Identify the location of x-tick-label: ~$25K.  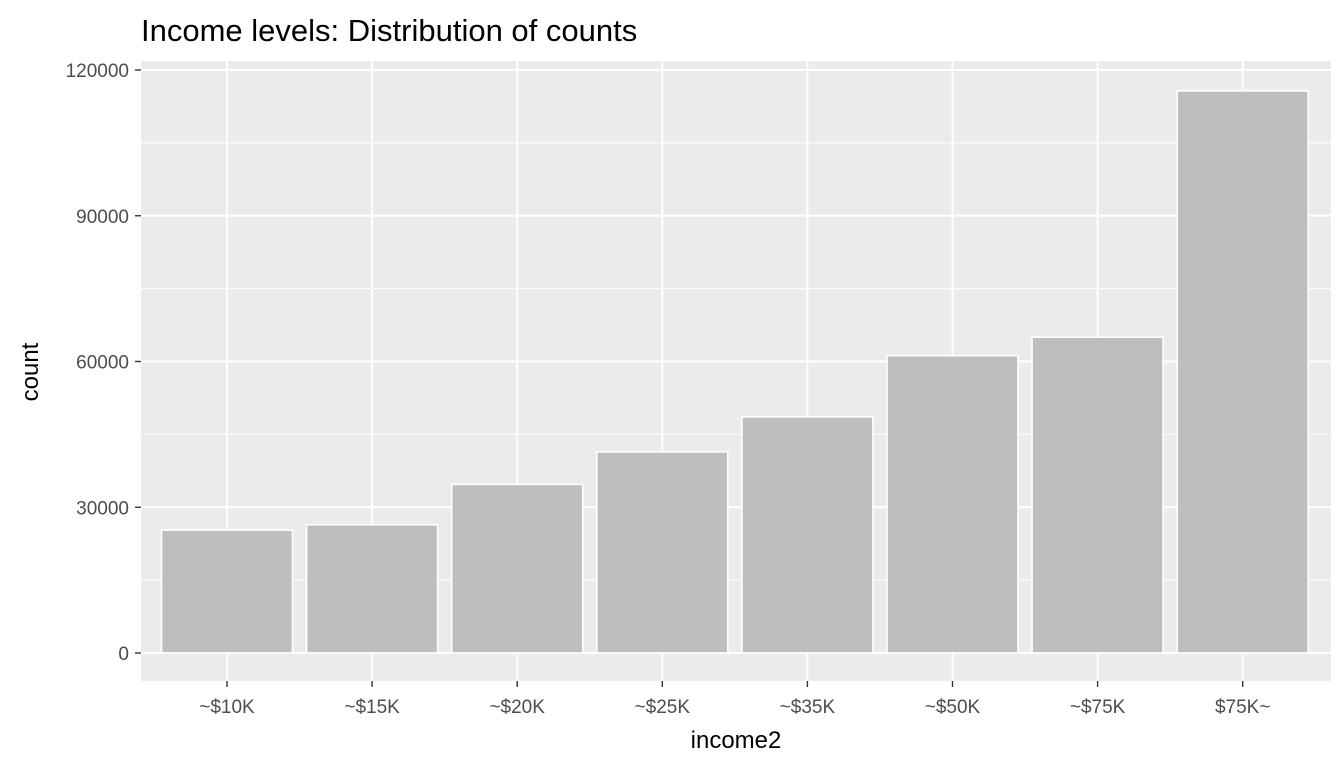
(663, 707).